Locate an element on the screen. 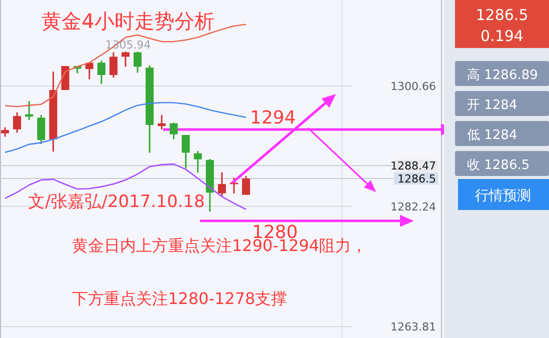 This screenshot has height=338, width=549. y-tick-label: 1282.24 is located at coordinates (413, 207).